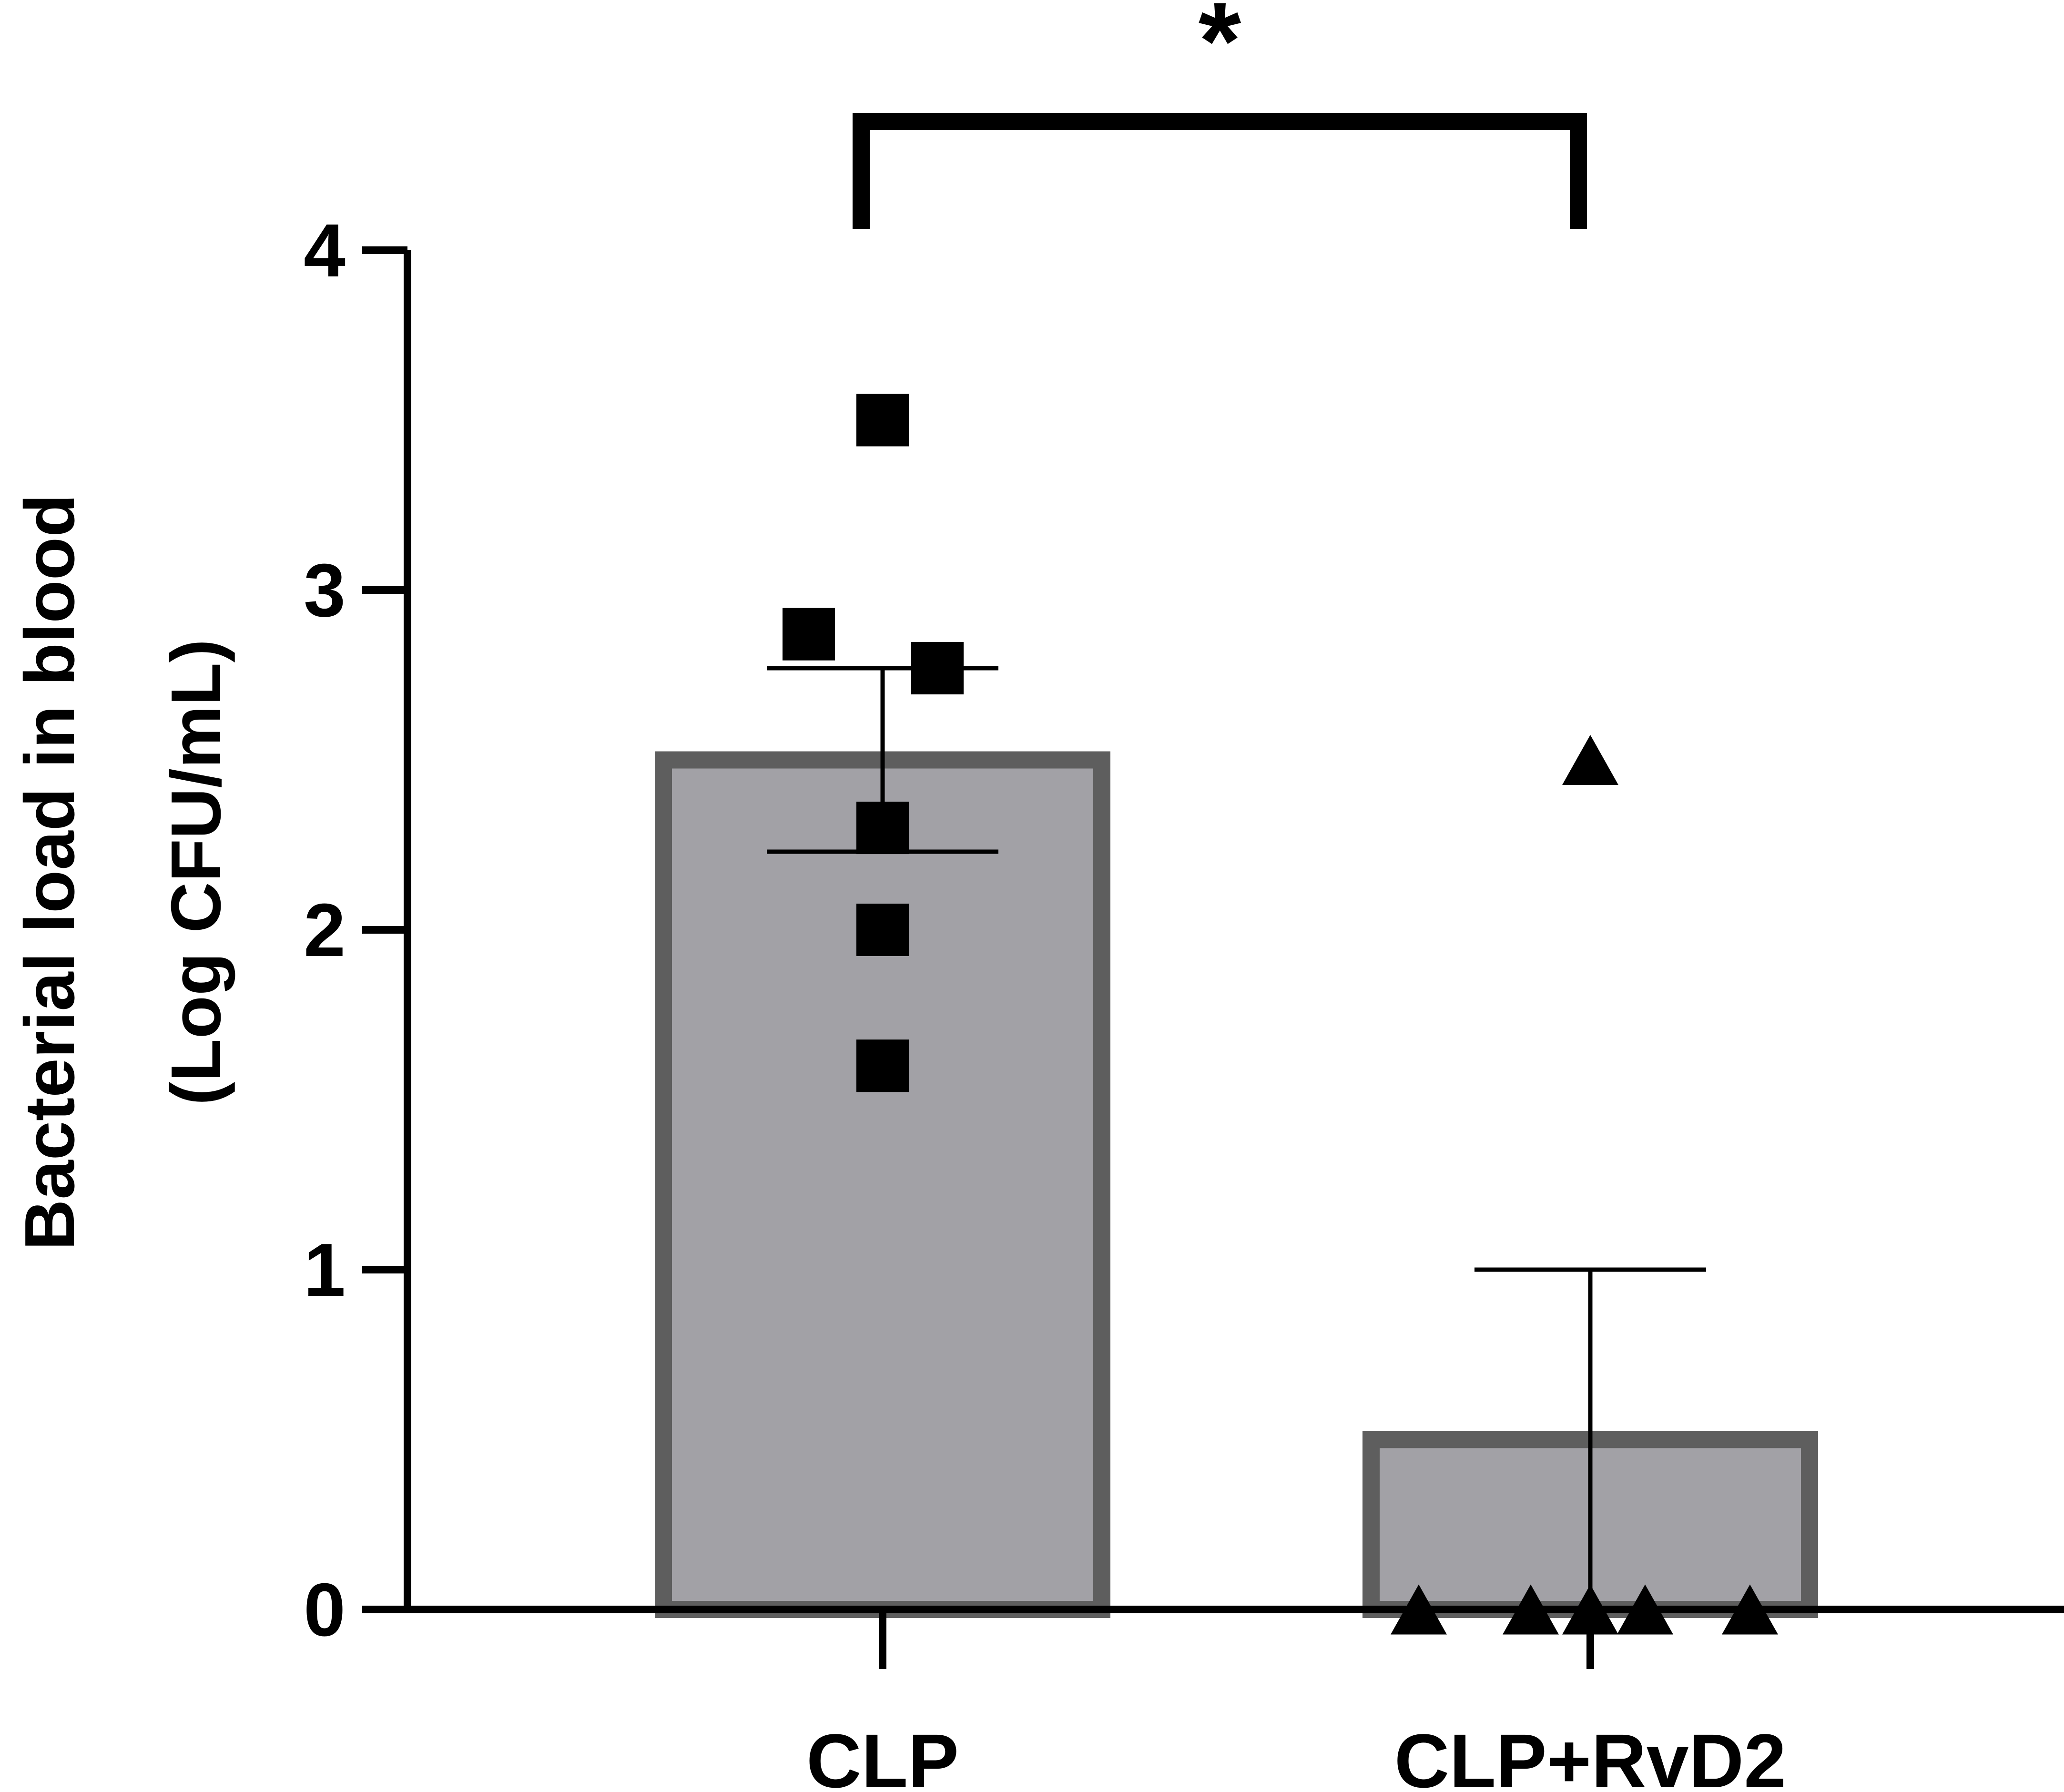 This screenshot has width=2064, height=1792. I want to click on significance-annotation: *, so click(1220, 114).